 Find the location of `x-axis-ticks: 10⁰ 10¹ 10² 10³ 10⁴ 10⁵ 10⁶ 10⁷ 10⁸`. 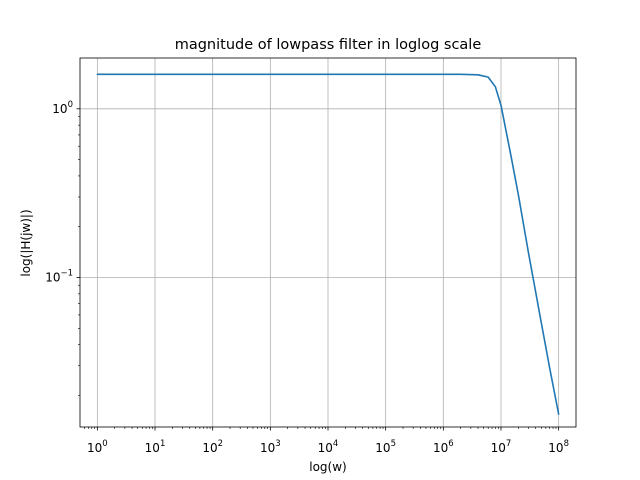

x-axis-ticks: 10⁰ 10¹ 10² 10³ 10⁴ 10⁵ 10⁶ 10⁷ 10⁸ is located at coordinates (326, 441).